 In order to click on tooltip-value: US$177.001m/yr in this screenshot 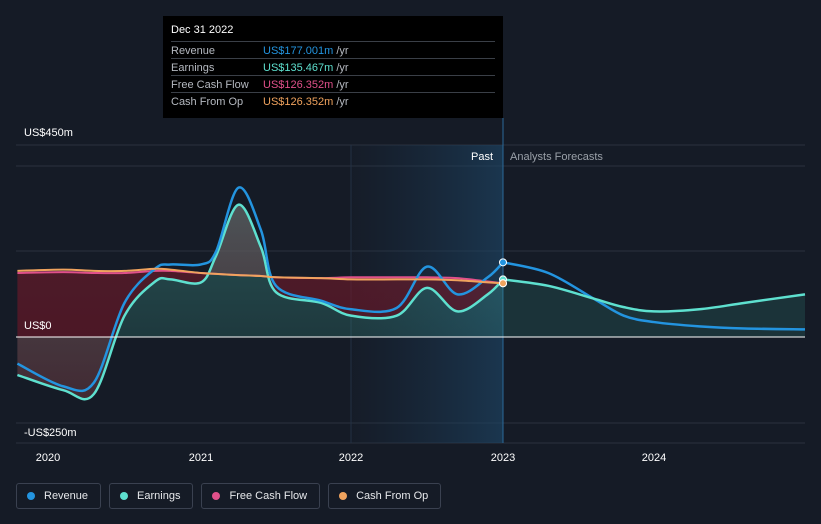, I will do `click(306, 51)`.